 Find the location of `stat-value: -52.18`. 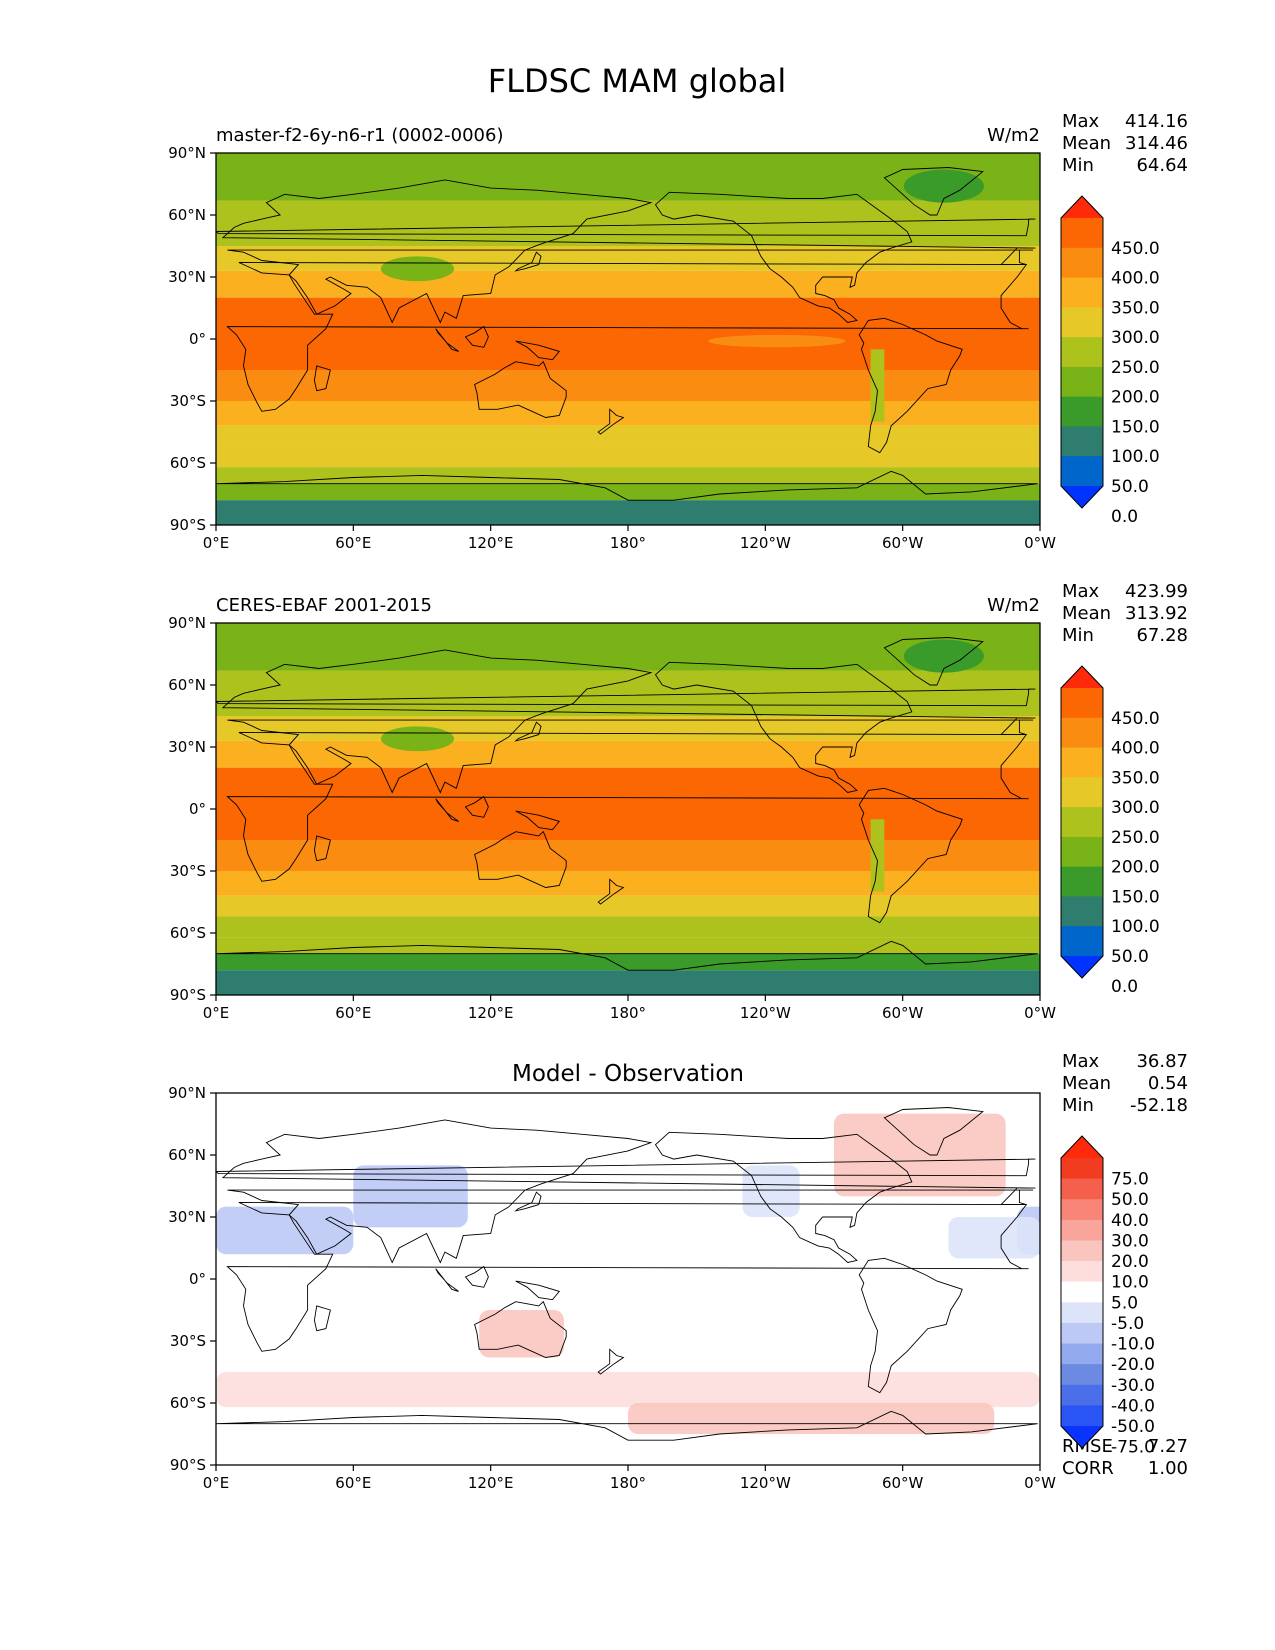

stat-value: -52.18 is located at coordinates (1159, 1105).